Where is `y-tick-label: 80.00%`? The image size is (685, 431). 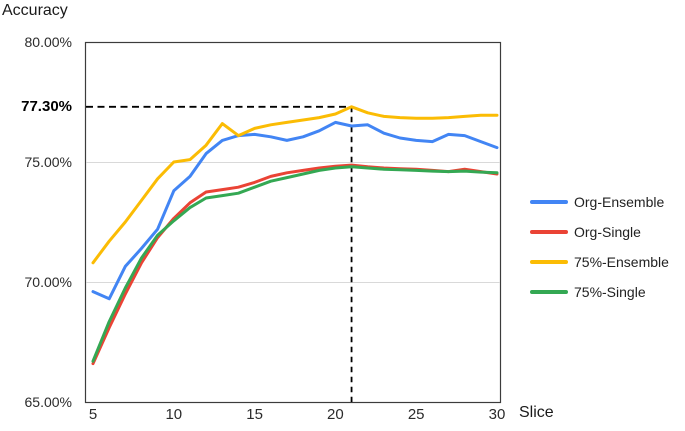 y-tick-label: 80.00% is located at coordinates (48, 42).